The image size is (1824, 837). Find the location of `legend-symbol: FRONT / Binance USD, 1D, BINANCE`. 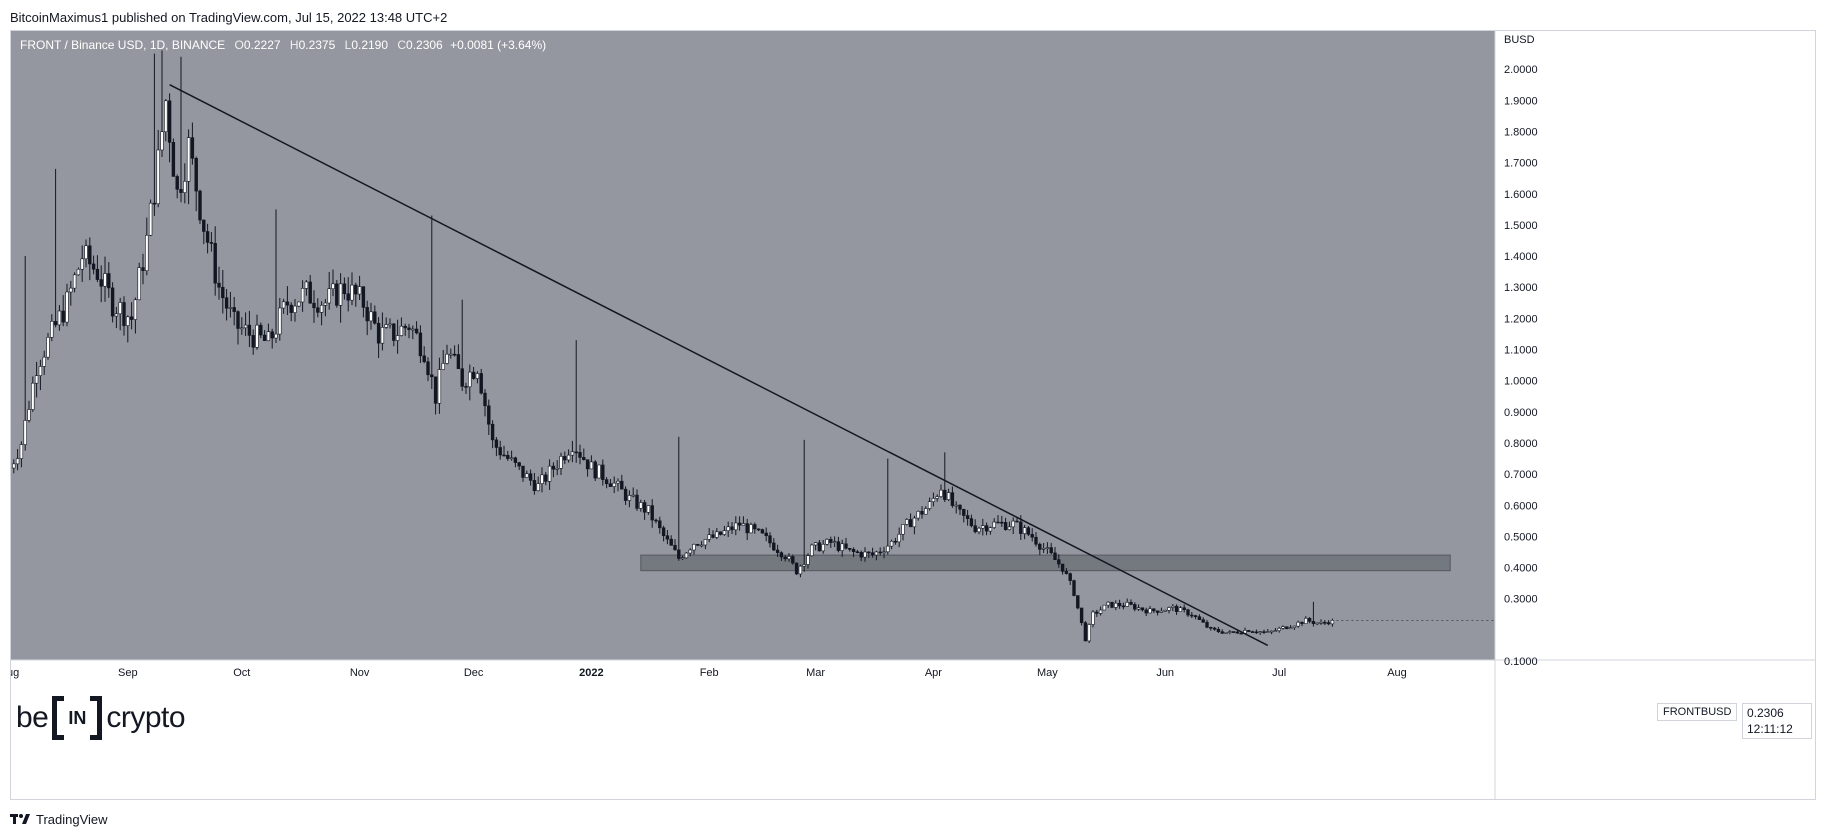

legend-symbol: FRONT / Binance USD, 1D, BINANCE is located at coordinates (123, 45).